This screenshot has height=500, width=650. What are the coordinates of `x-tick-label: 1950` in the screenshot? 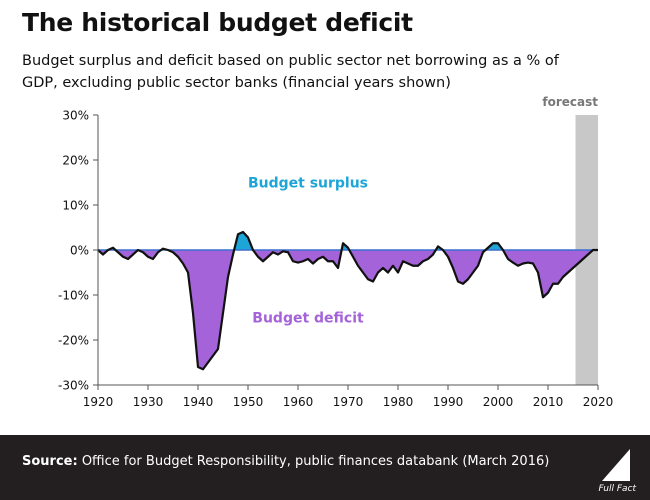 It's located at (248, 402).